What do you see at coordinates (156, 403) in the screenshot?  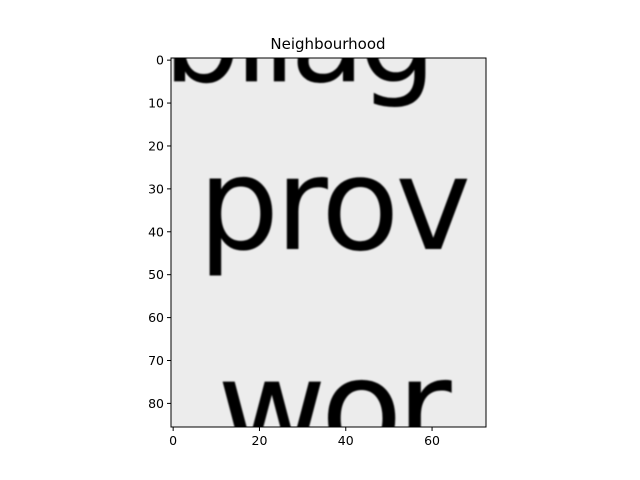 I see `y-tick-label: 80` at bounding box center [156, 403].